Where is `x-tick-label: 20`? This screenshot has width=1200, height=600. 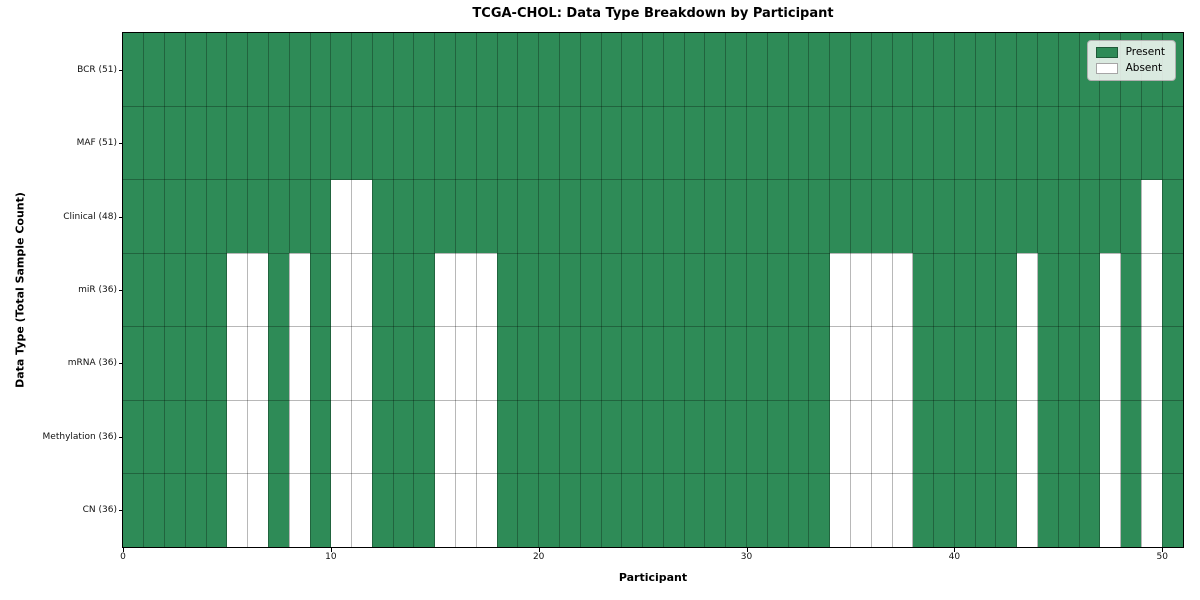 x-tick-label: 20 is located at coordinates (538, 557).